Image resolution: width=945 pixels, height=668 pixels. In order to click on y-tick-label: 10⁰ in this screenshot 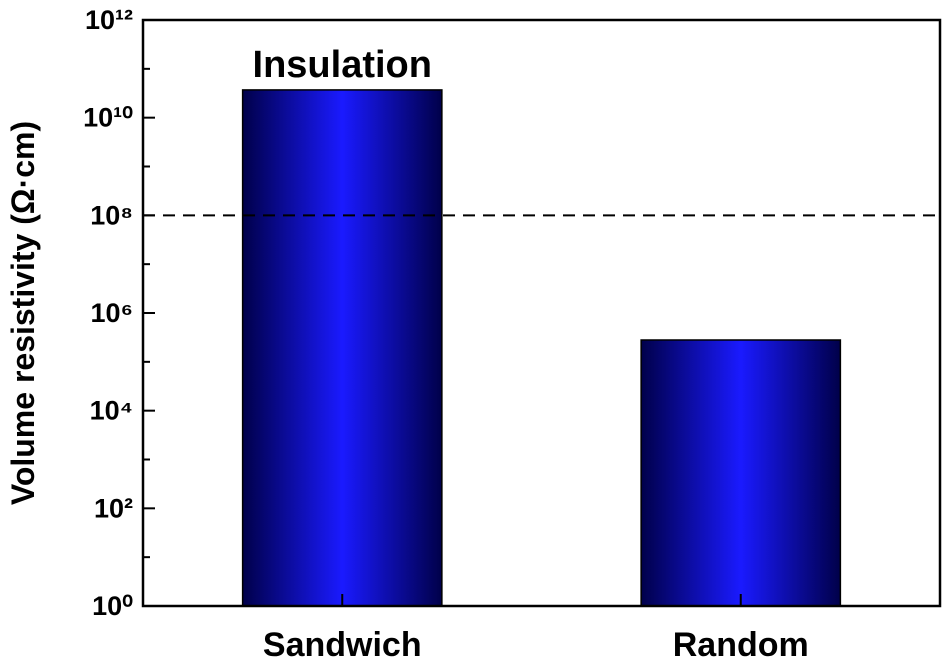, I will do `click(112, 606)`.